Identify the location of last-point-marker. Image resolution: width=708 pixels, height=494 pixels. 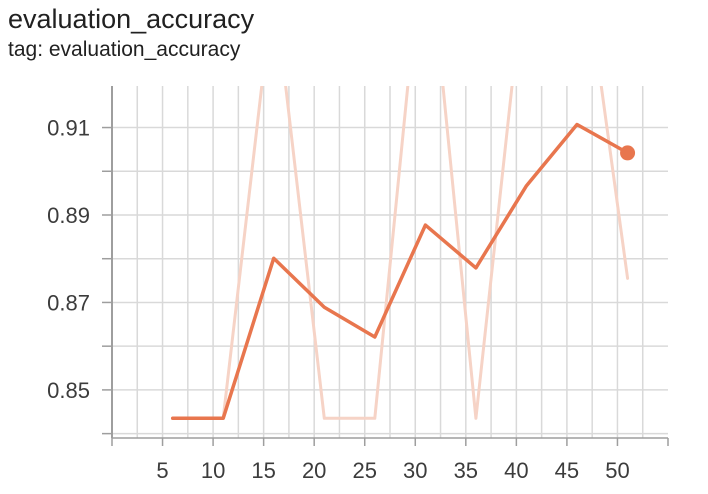
(628, 153).